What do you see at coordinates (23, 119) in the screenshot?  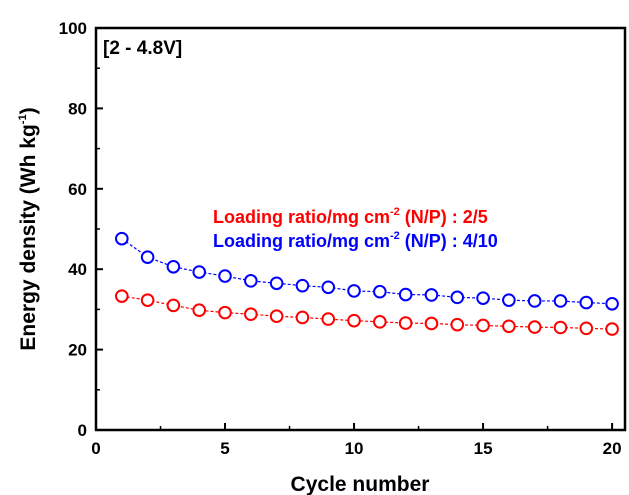 I see `y-axis-title-sup: -1` at bounding box center [23, 119].